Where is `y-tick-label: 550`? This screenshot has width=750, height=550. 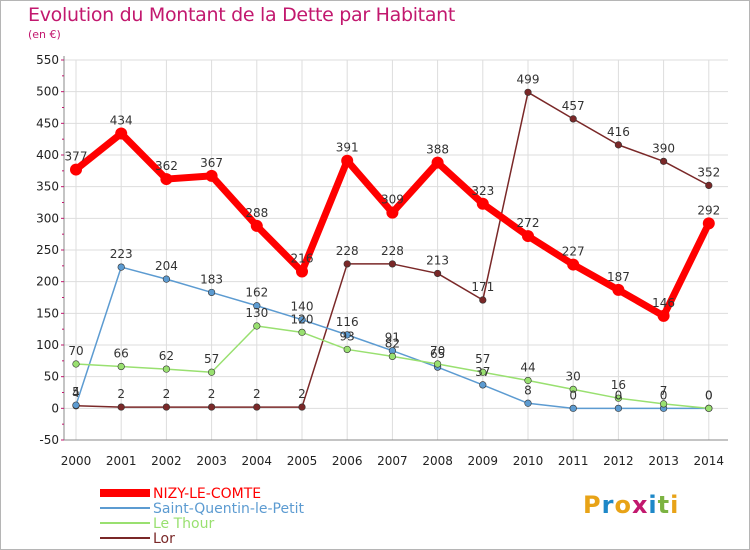
y-tick-label: 550 is located at coordinates (47, 60).